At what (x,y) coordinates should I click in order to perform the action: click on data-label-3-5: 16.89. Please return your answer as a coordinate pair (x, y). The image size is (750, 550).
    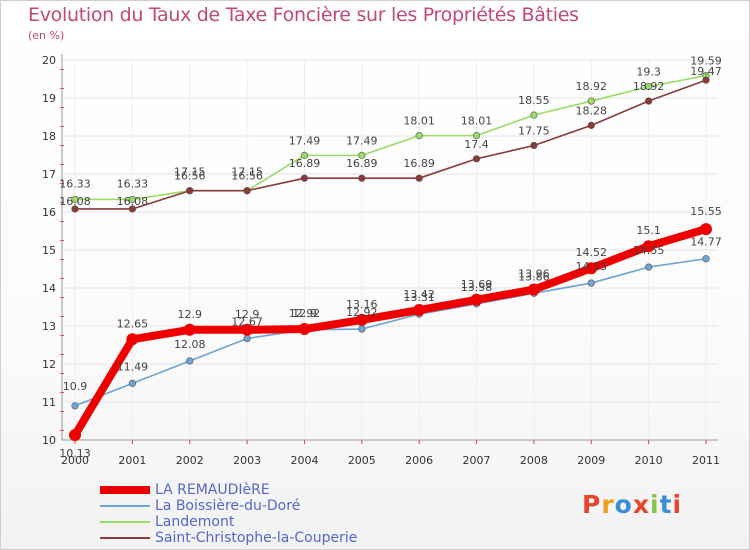
    Looking at the image, I should click on (362, 163).